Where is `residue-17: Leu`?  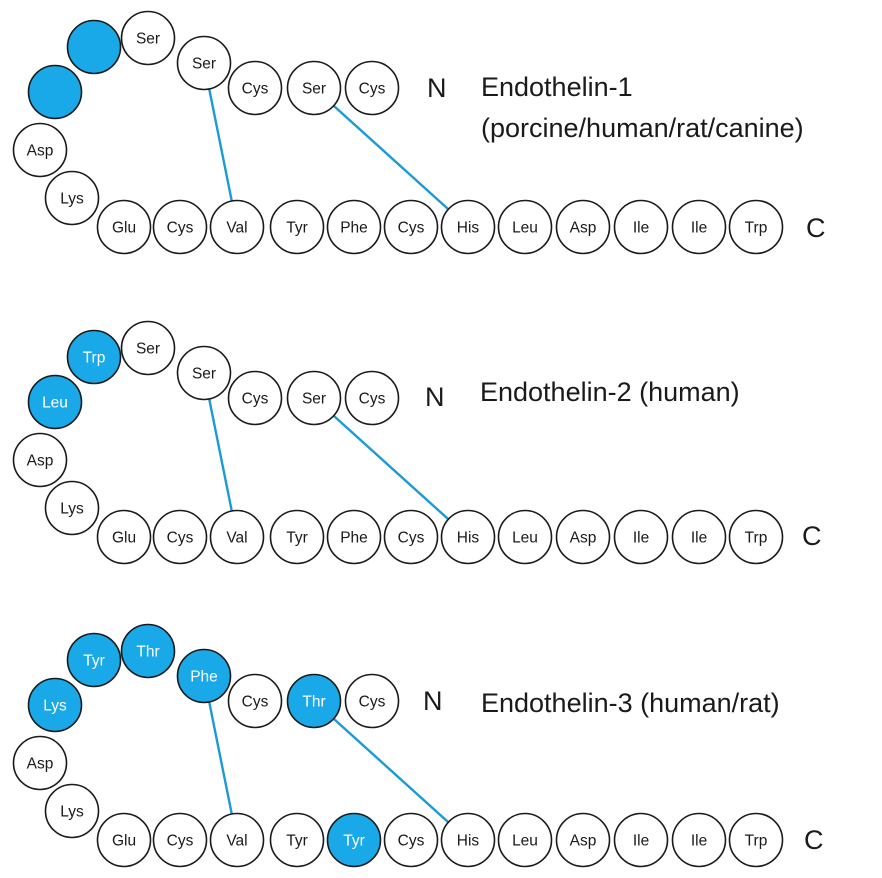
residue-17: Leu is located at coordinates (525, 840).